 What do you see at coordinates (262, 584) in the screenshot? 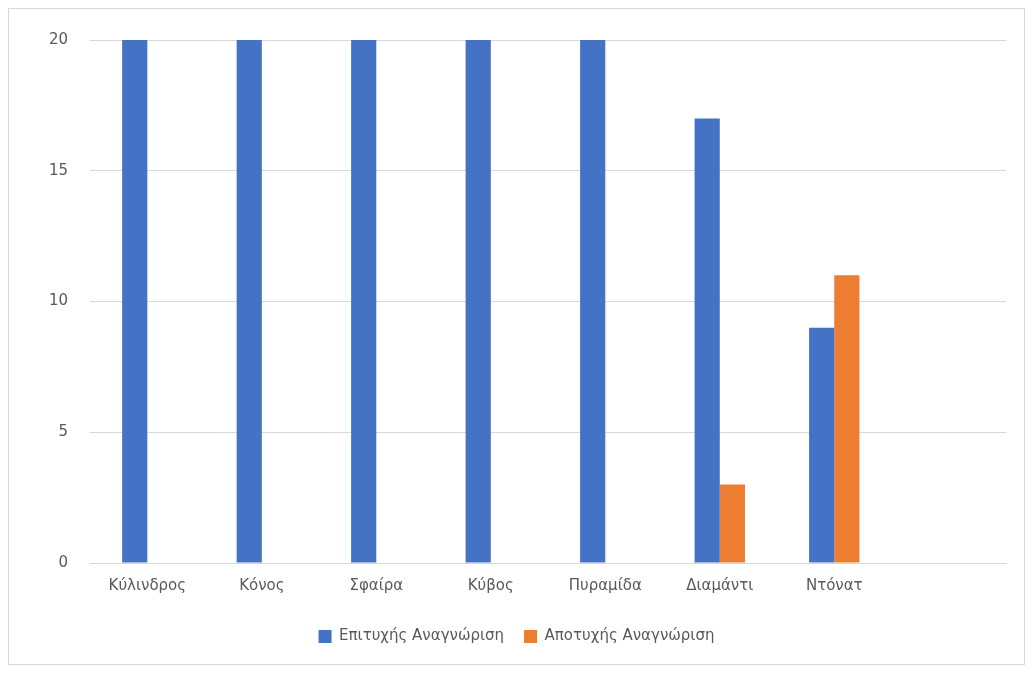
I see `x-tick-label: Κόνος` at bounding box center [262, 584].